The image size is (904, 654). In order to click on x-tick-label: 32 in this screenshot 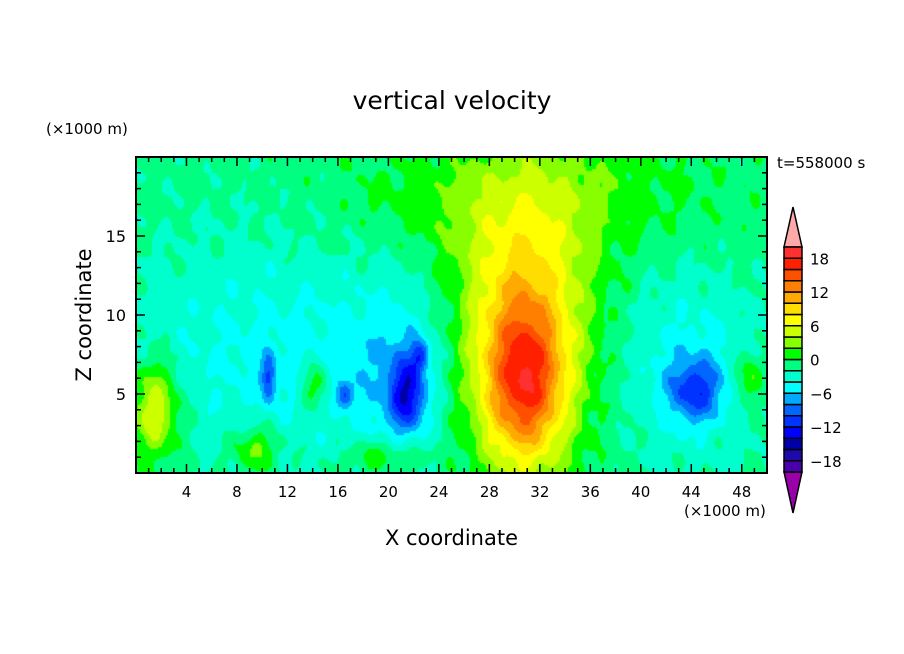, I will do `click(539, 492)`.